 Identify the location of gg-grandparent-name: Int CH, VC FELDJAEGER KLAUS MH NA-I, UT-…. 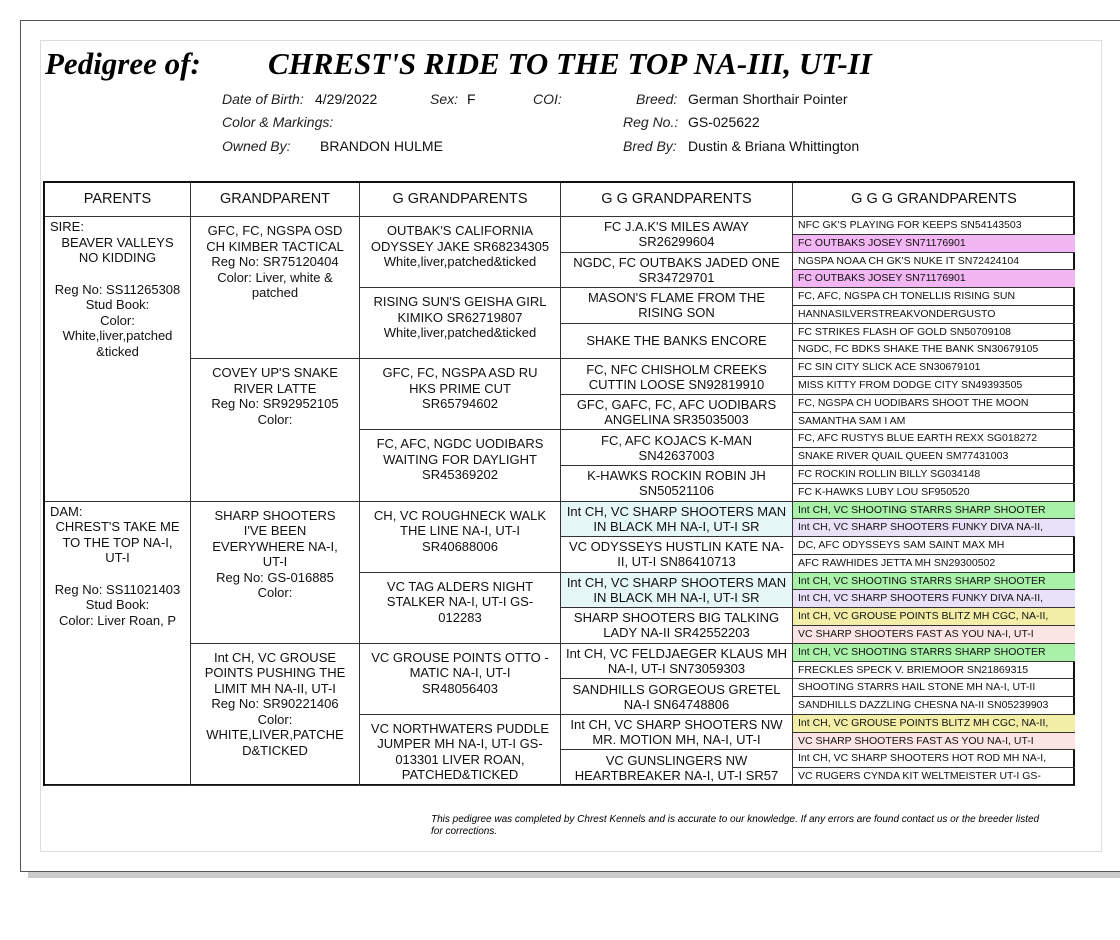
(676, 661).